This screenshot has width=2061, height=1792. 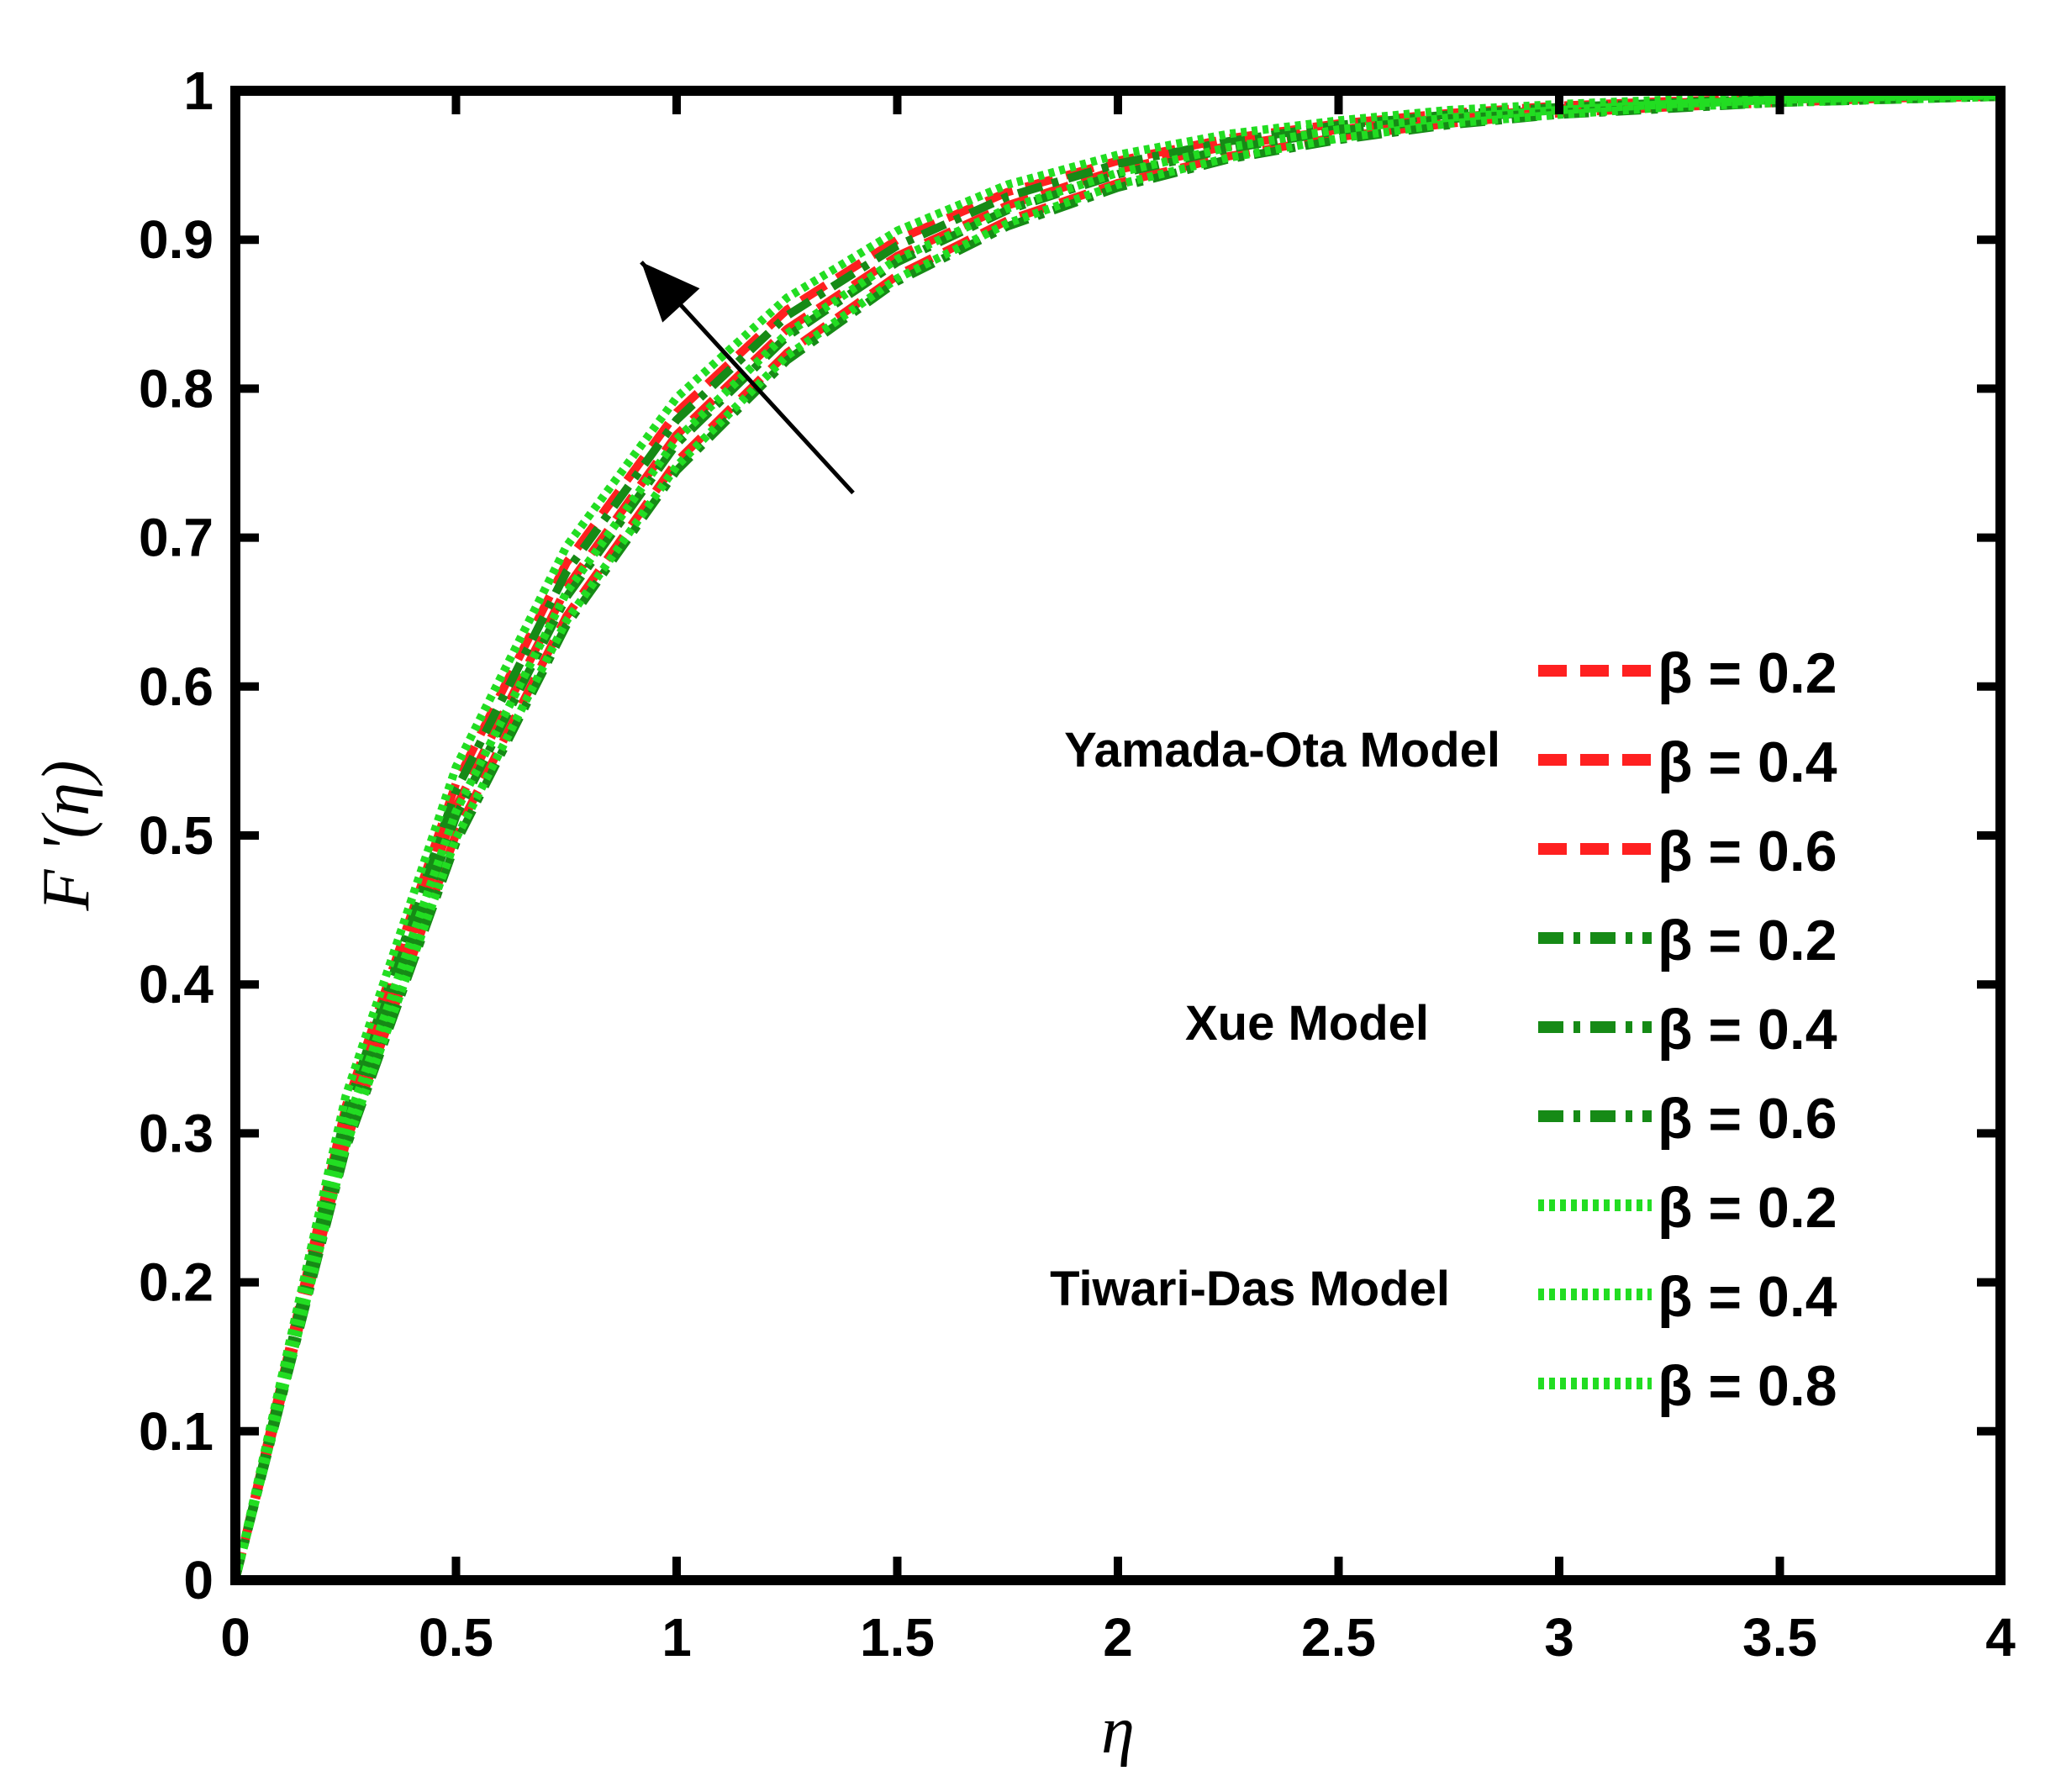 What do you see at coordinates (1748, 1386) in the screenshot?
I see `legend-entry-label: β = 0.8` at bounding box center [1748, 1386].